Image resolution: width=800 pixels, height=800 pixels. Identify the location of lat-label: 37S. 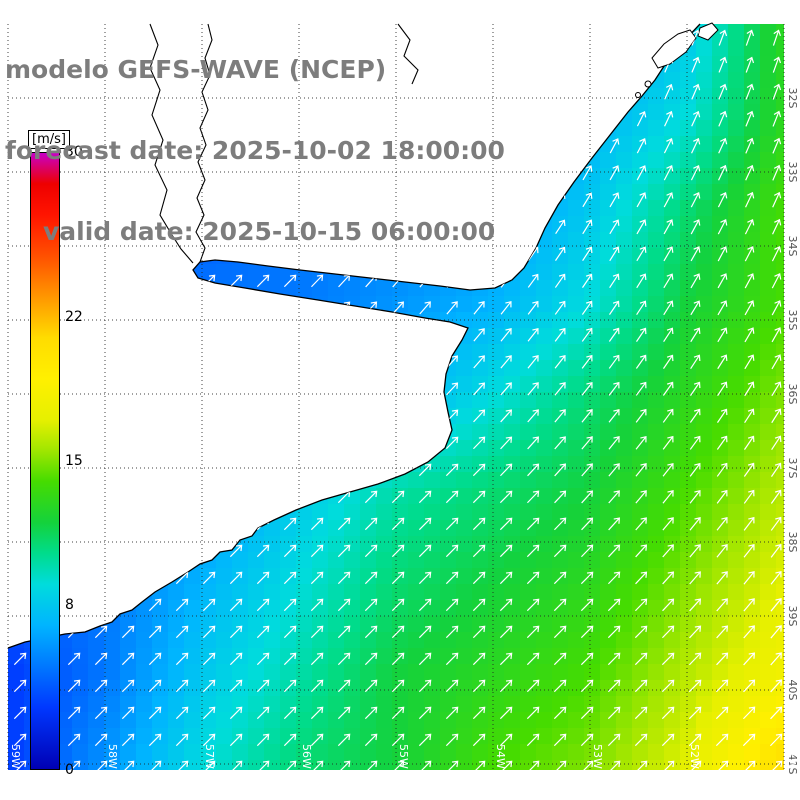
(792, 468).